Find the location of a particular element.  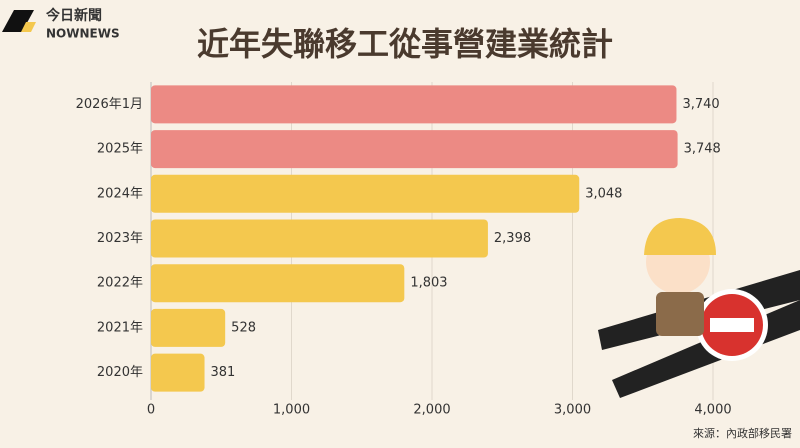

x-tick-label: 4,000 is located at coordinates (712, 410).